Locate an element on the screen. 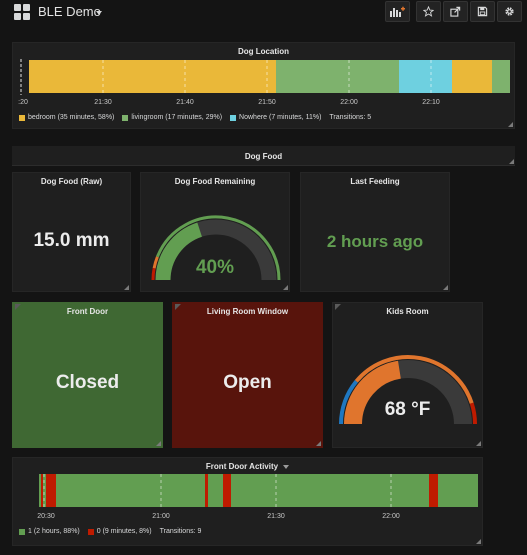  gauge-threshold-blue is located at coordinates (348, 402).